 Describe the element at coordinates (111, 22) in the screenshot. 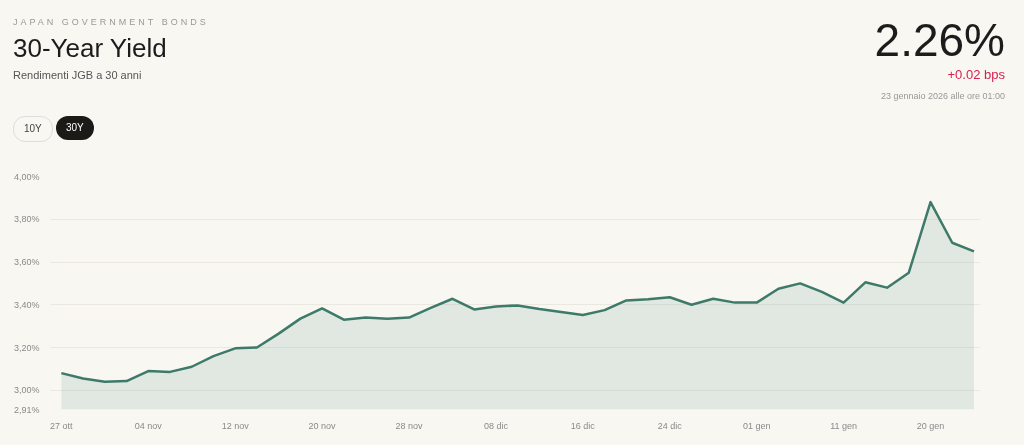

I see `text: JAPAN GOVERNMENT BONDS` at that location.